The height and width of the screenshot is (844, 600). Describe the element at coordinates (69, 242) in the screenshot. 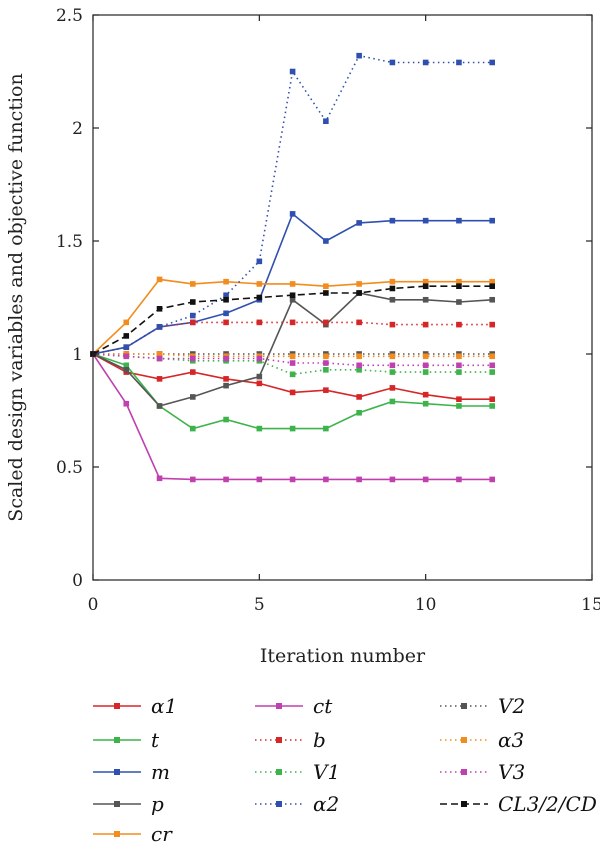

I see `y-tick-label: 1.5` at that location.